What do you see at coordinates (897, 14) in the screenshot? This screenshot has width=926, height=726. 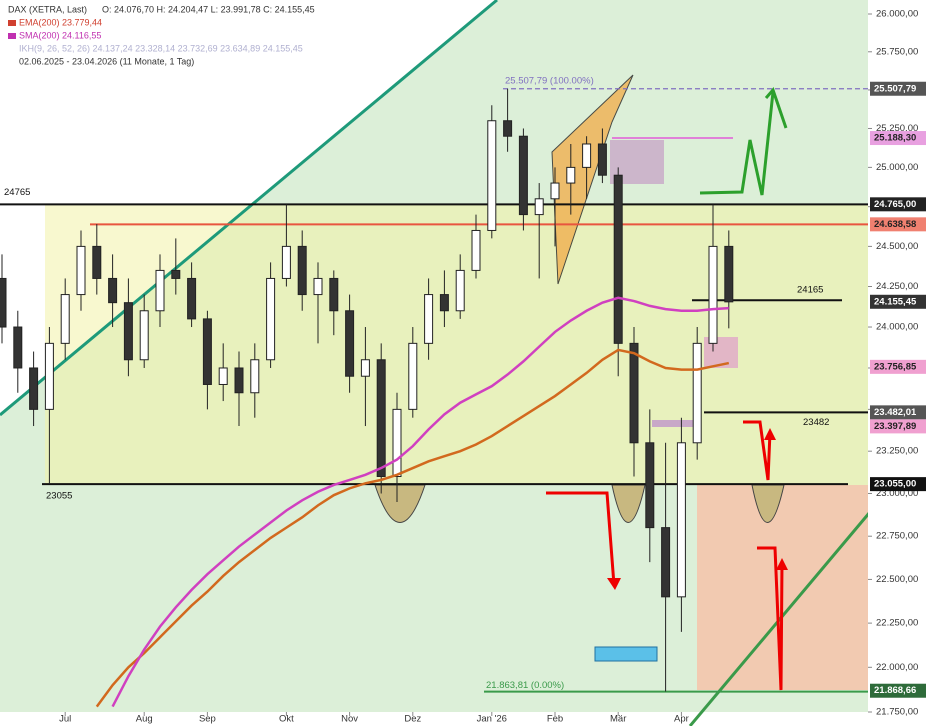 I see `y-tick-label: 26.000,00` at bounding box center [897, 14].